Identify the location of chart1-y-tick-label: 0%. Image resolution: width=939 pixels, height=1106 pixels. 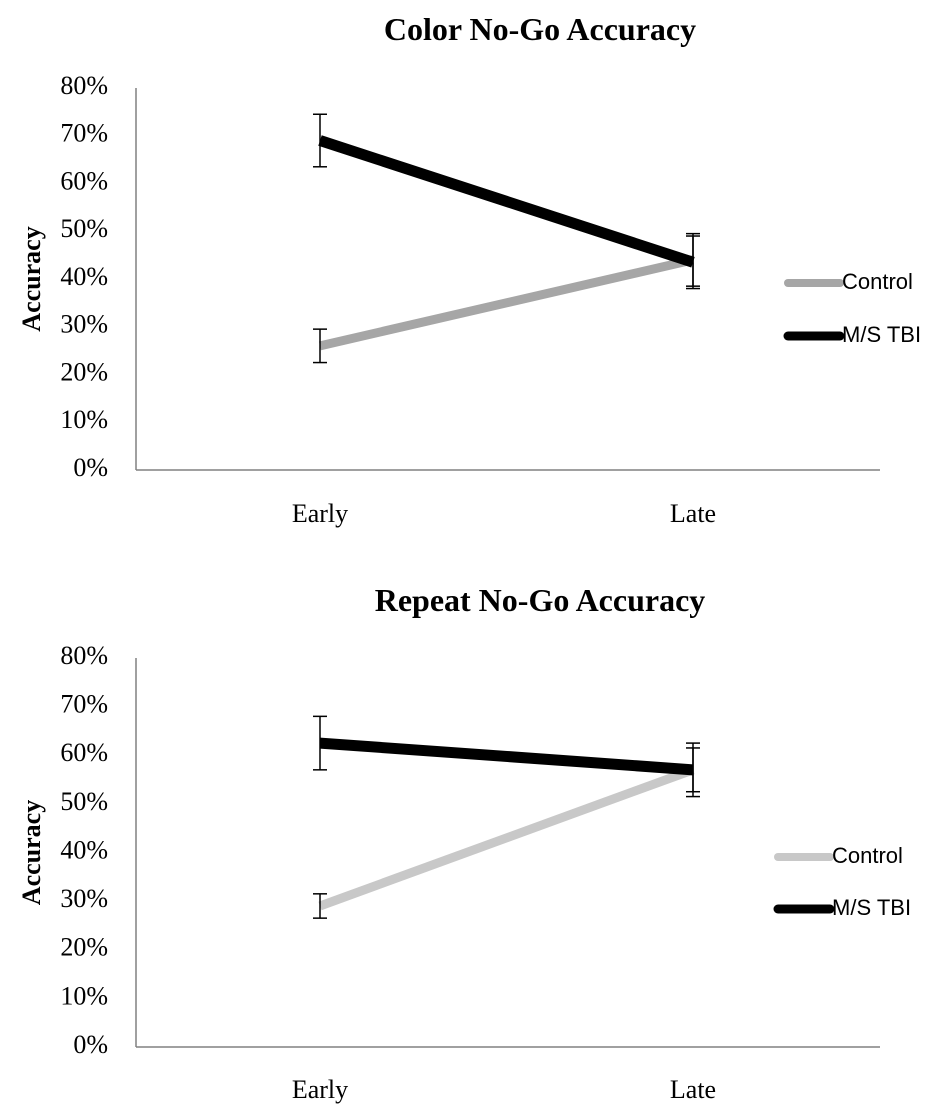
(90, 467).